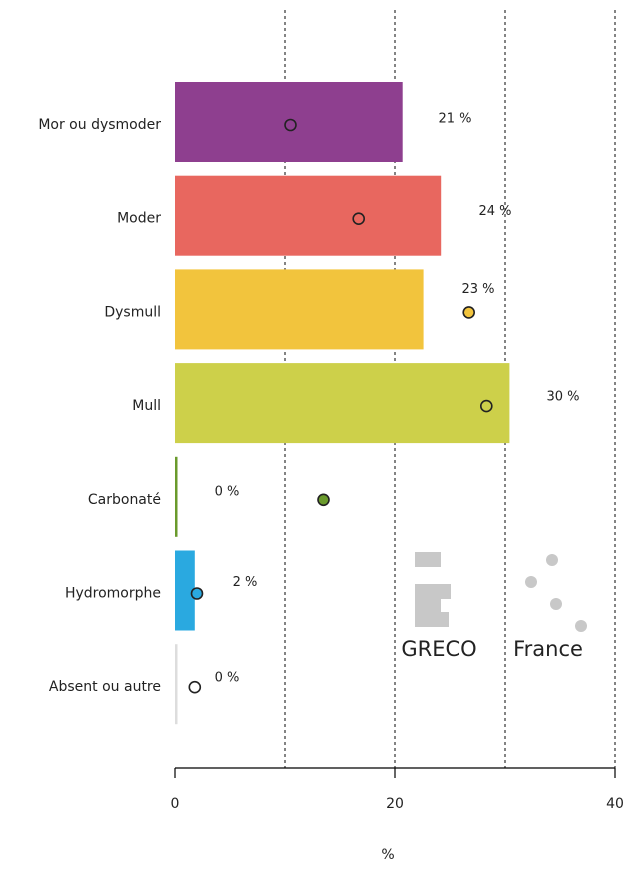  What do you see at coordinates (494, 211) in the screenshot?
I see `value-label: 24 %` at bounding box center [494, 211].